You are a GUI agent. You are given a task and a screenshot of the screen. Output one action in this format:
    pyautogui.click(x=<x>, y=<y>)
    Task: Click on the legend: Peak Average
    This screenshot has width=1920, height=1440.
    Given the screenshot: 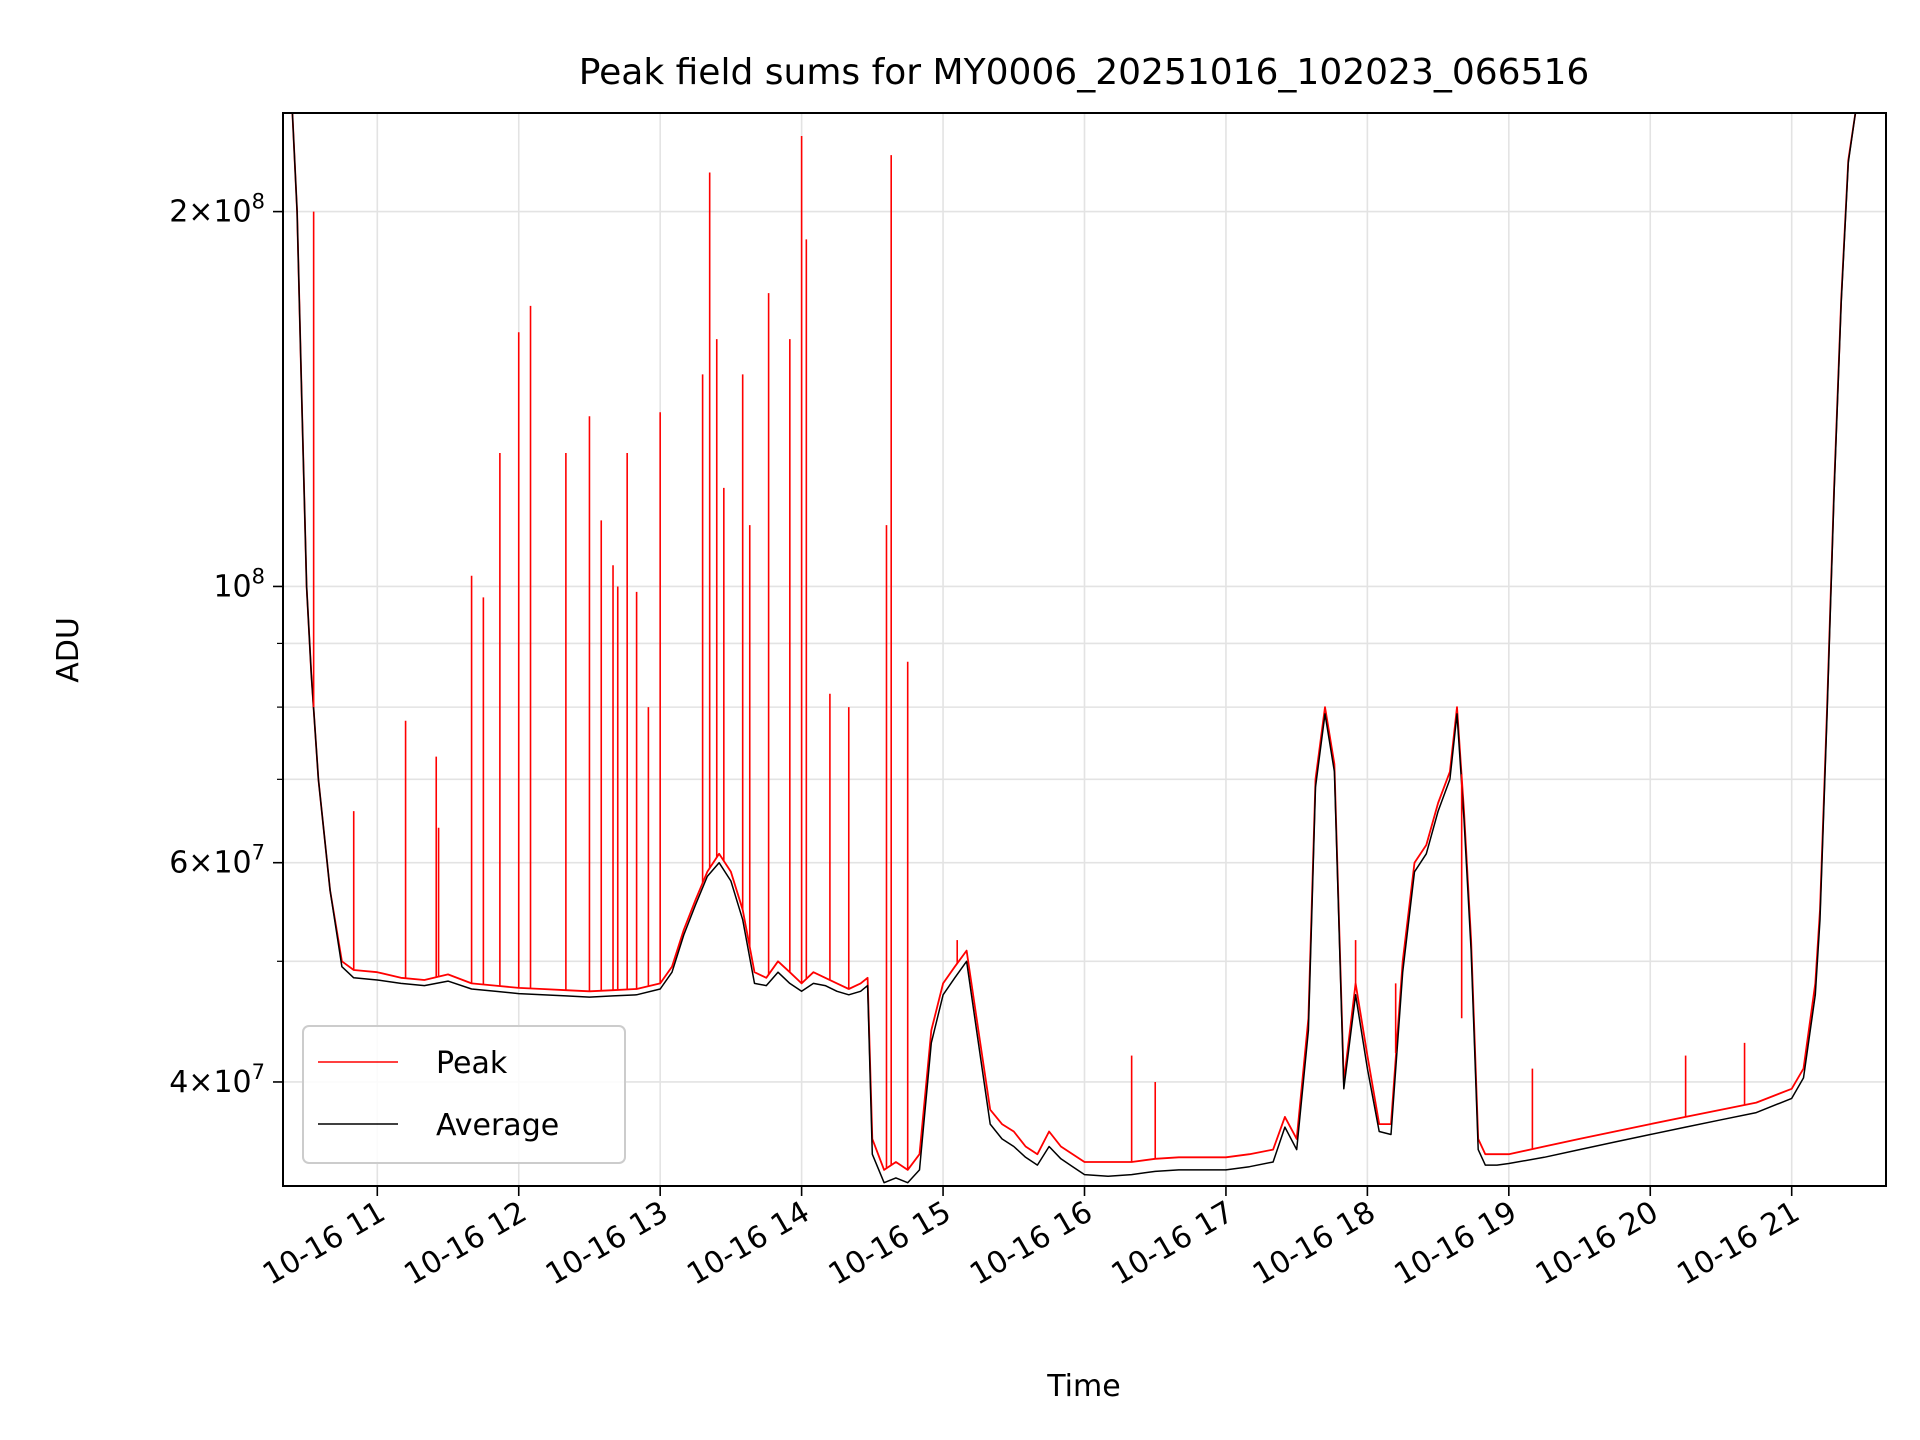 What is the action you would take?
    pyautogui.click(x=464, y=1094)
    